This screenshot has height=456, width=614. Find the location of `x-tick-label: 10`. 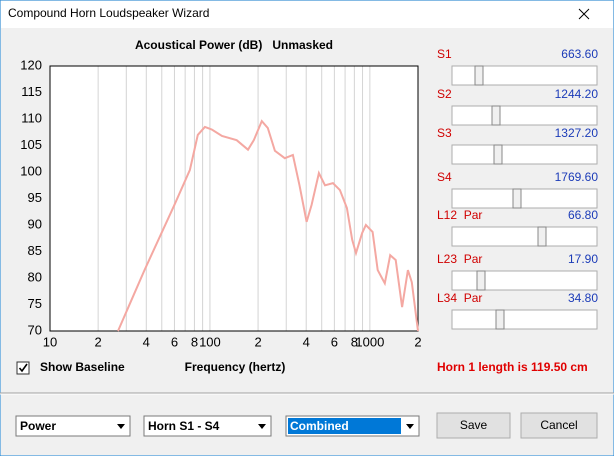

x-tick-label: 10 is located at coordinates (50, 341).